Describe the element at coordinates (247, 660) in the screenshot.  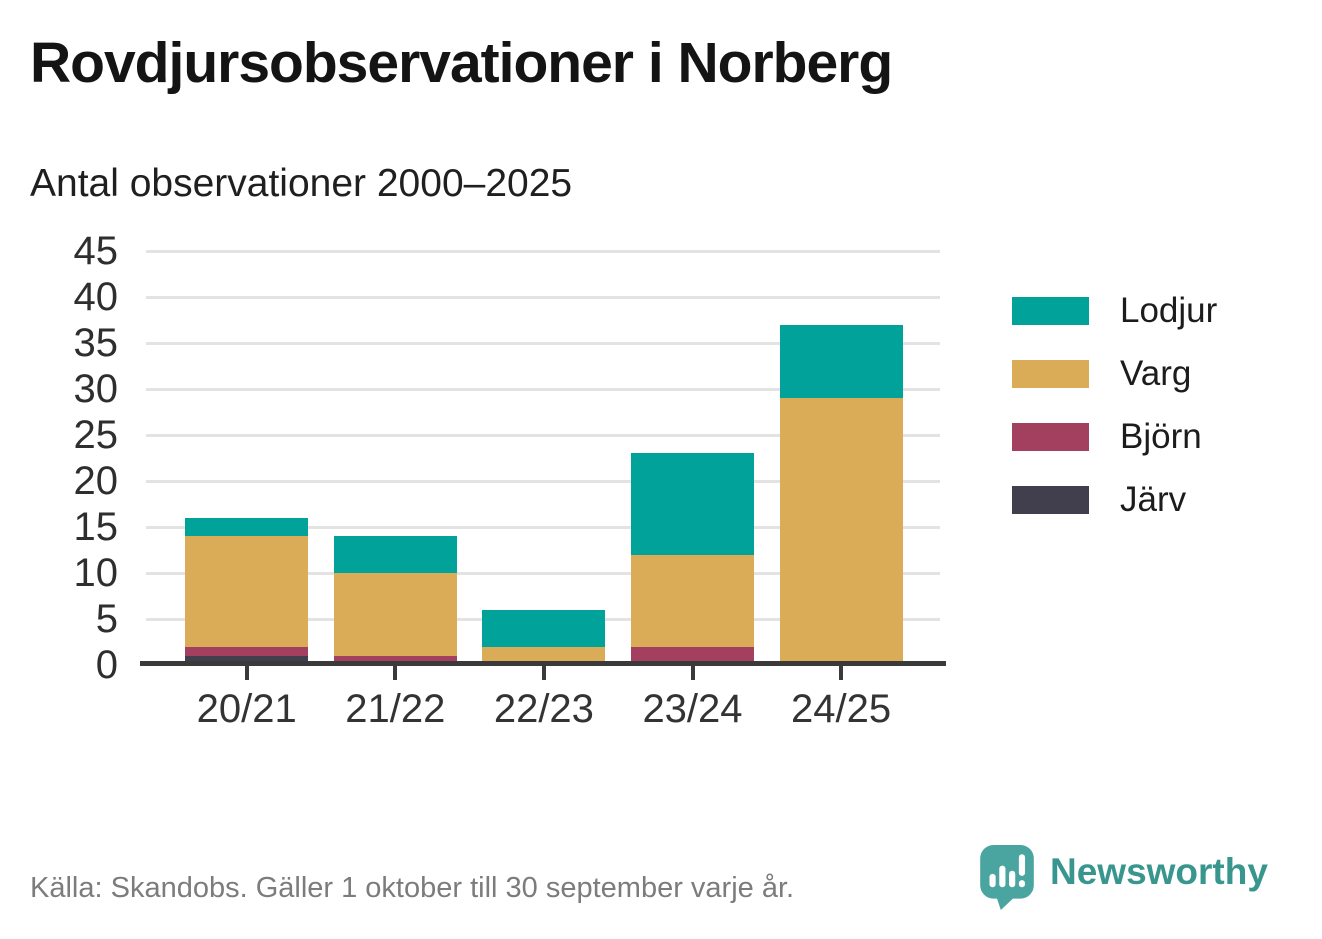
I see `bar-segment-jarv` at that location.